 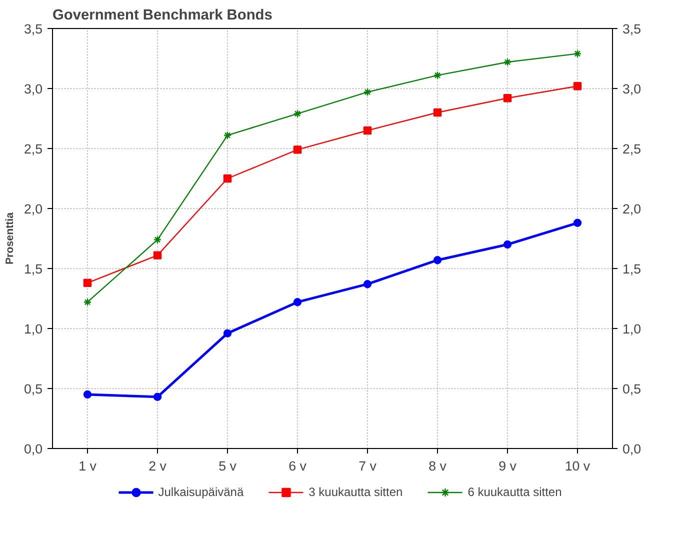 What do you see at coordinates (297, 466) in the screenshot?
I see `x-tick-label: 6 v` at bounding box center [297, 466].